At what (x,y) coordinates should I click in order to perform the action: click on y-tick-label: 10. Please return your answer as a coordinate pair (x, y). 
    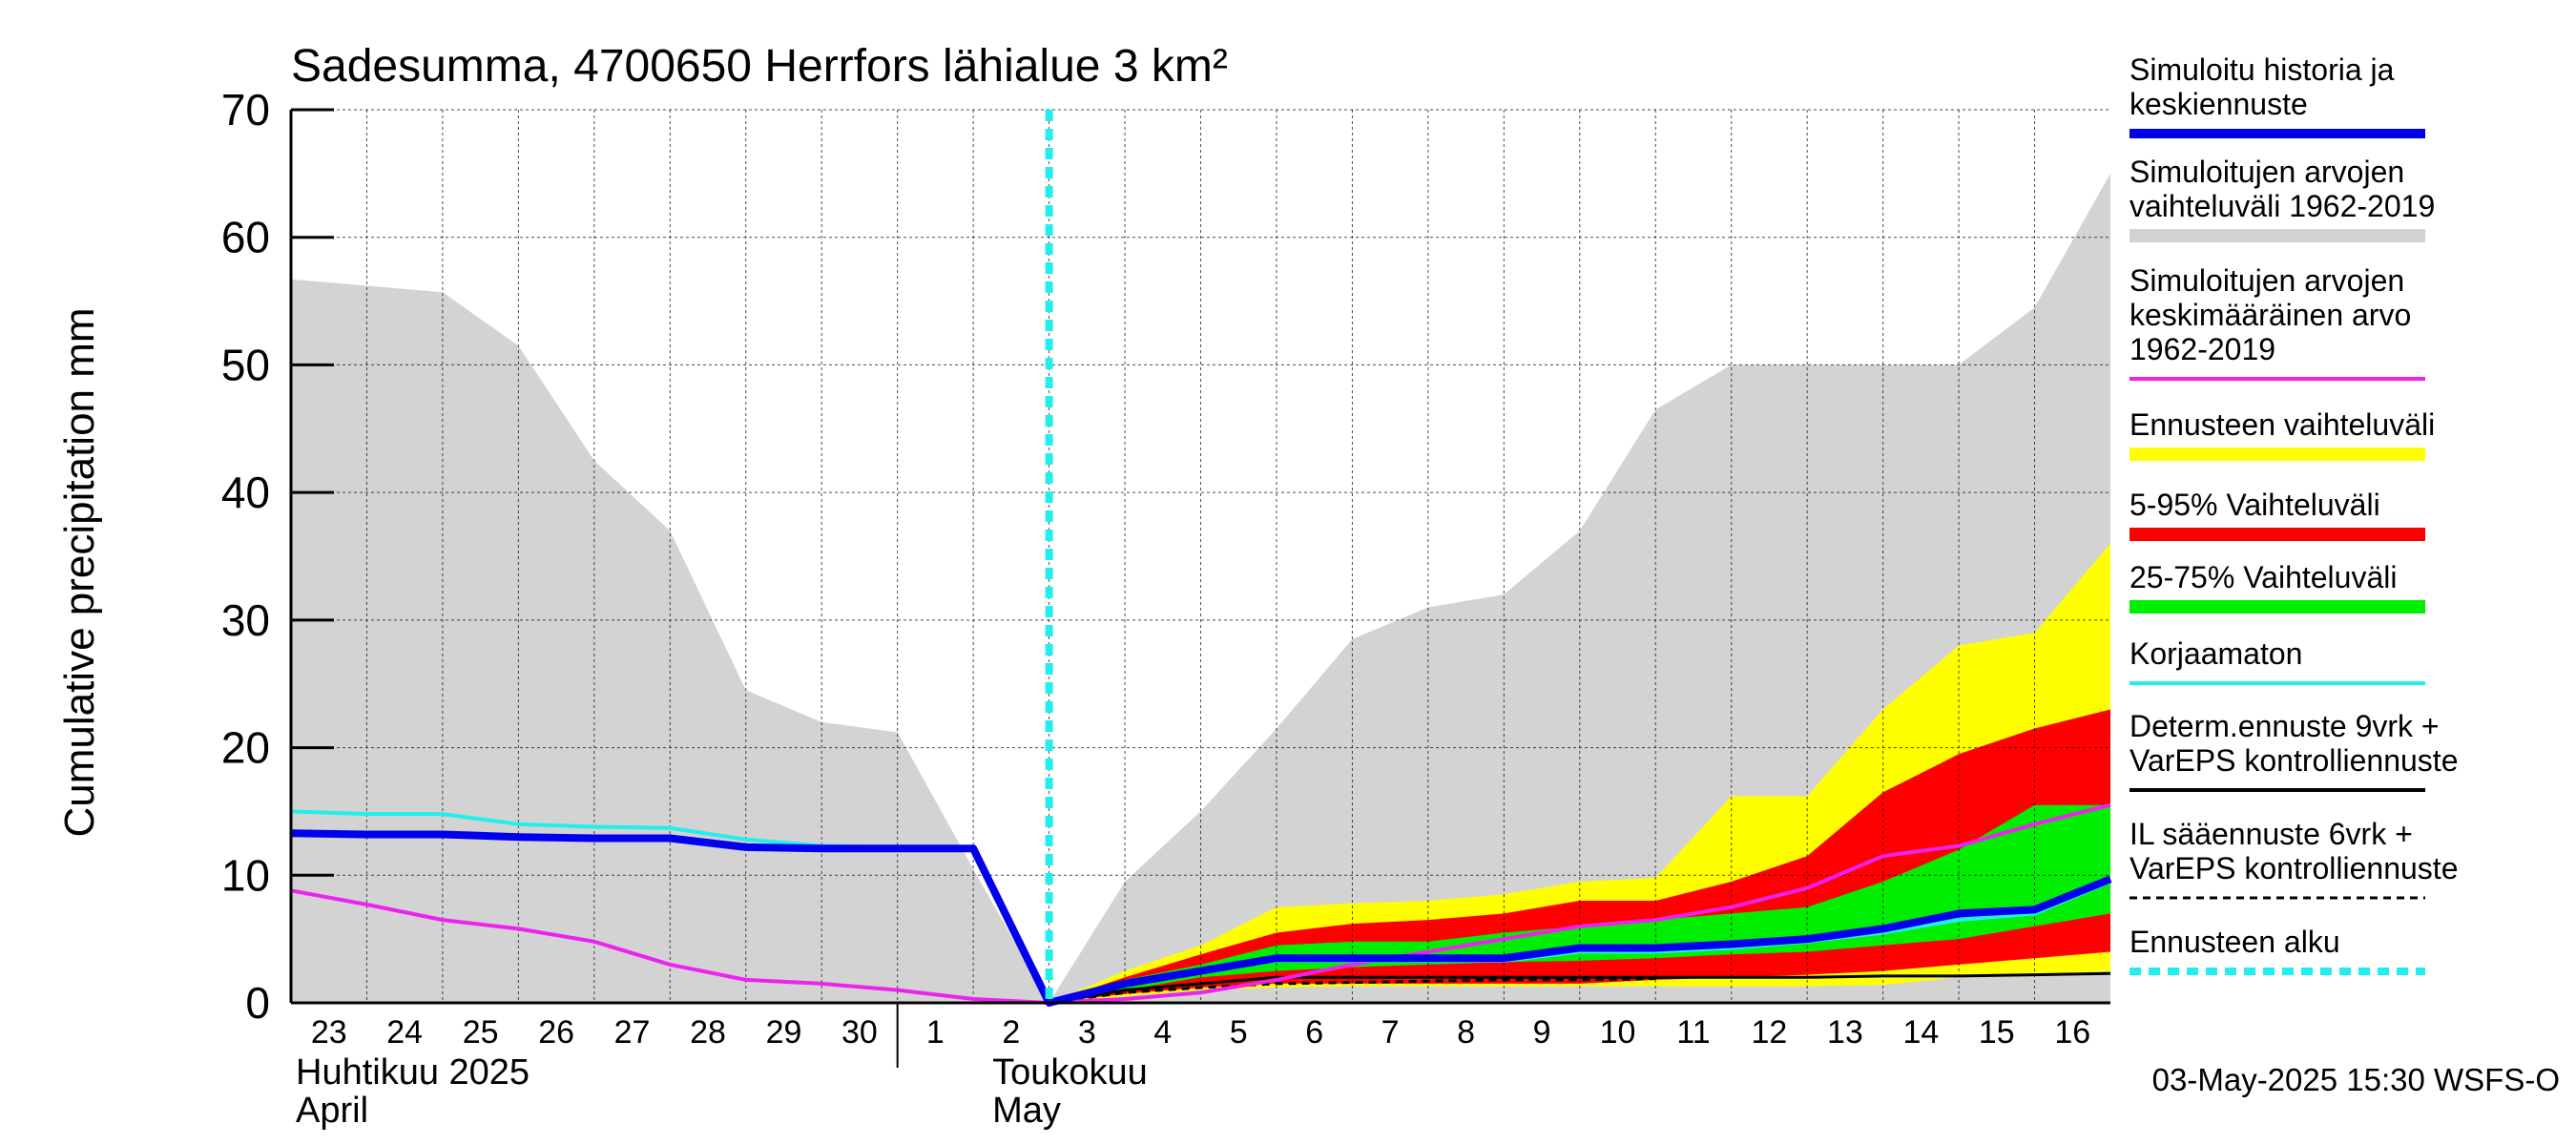
    Looking at the image, I should click on (245, 875).